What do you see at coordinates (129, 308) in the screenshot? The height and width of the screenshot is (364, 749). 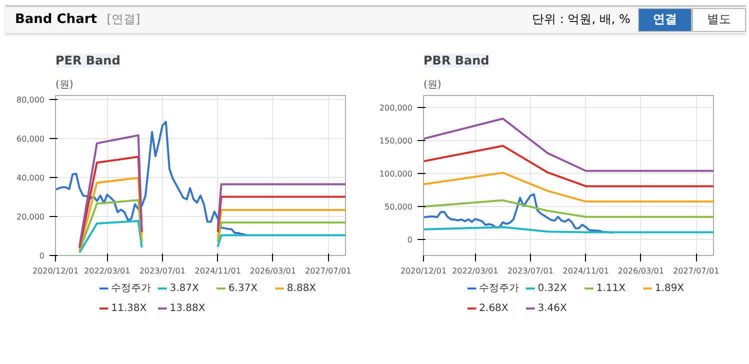 I see `legend-label: 11.38X` at bounding box center [129, 308].